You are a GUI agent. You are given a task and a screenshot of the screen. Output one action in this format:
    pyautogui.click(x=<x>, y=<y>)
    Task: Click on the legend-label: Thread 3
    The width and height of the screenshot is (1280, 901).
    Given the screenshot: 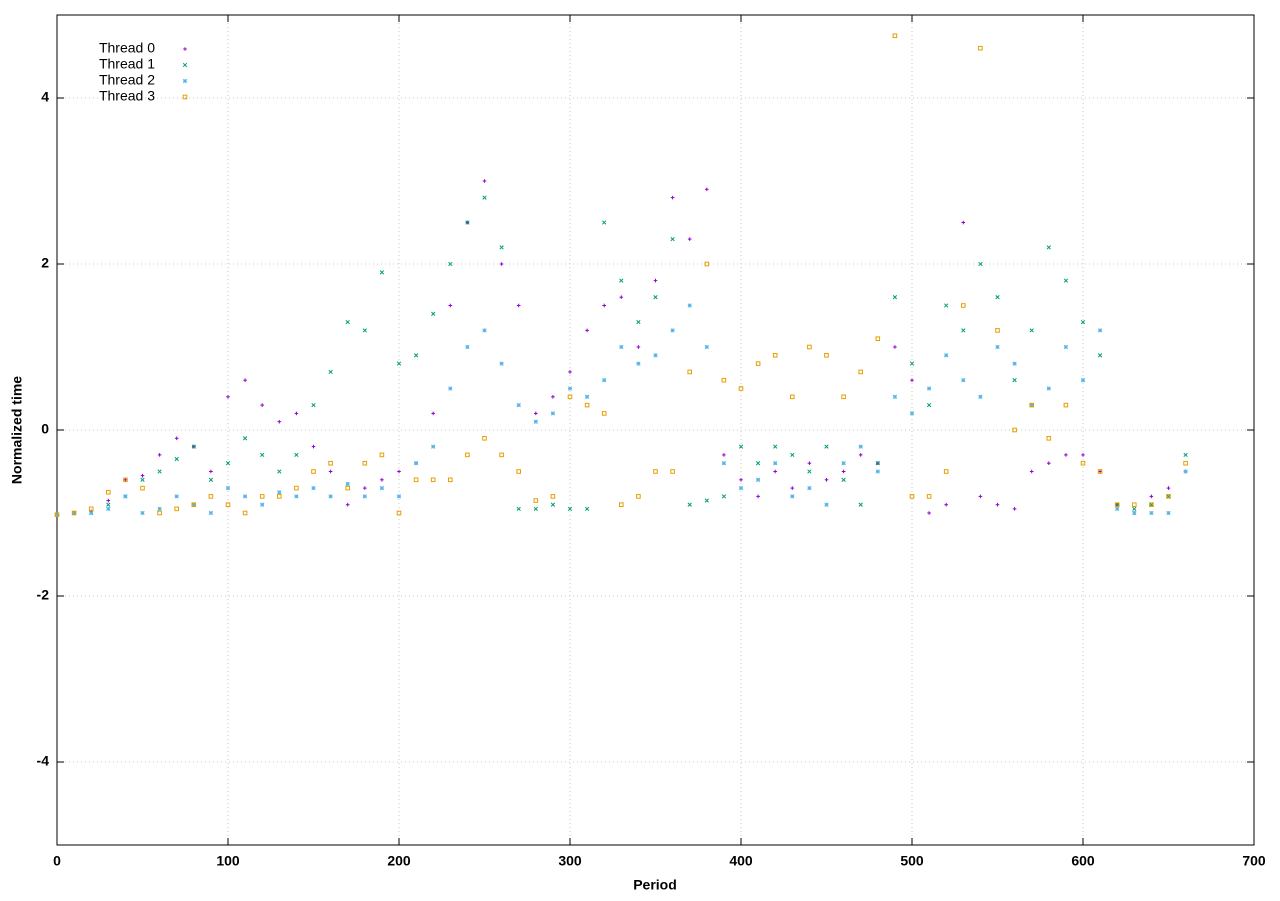 What is the action you would take?
    pyautogui.click(x=127, y=96)
    